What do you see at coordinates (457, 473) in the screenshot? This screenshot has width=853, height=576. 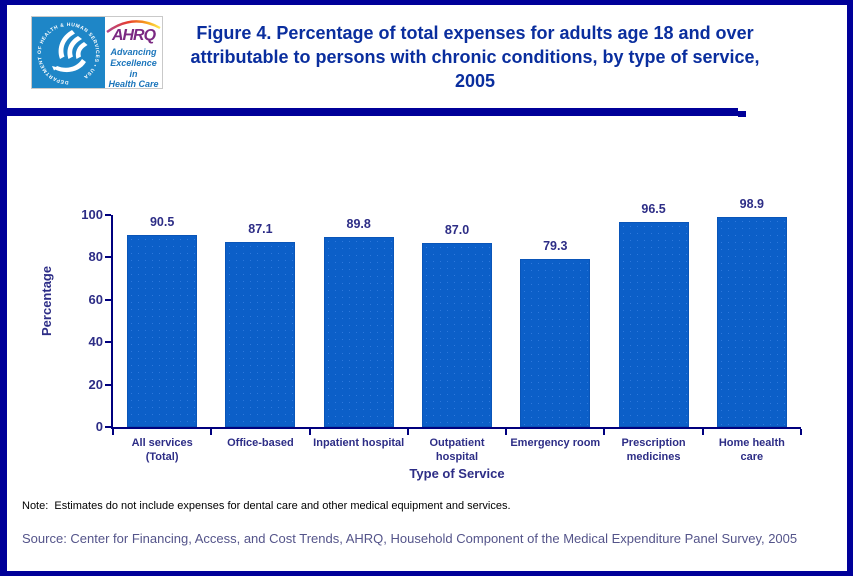 I see `x-axis-label: Type of Service` at bounding box center [457, 473].